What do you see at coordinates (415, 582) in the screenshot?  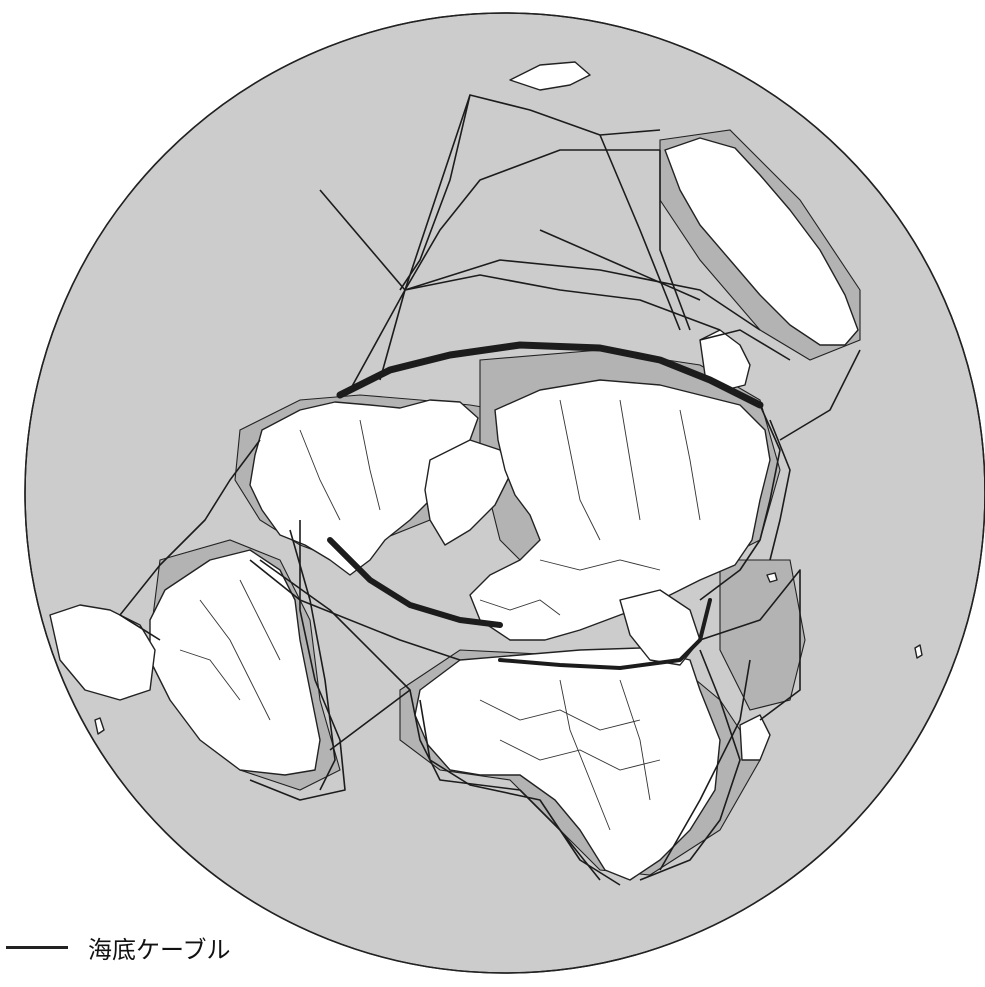 I see `cable-bundle-atlantic` at bounding box center [415, 582].